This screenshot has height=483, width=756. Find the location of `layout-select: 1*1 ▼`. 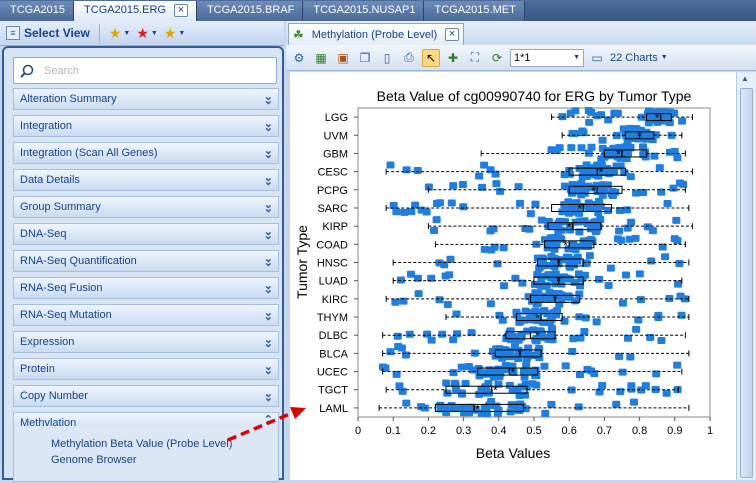

layout-select: 1*1 ▼ is located at coordinates (547, 57).